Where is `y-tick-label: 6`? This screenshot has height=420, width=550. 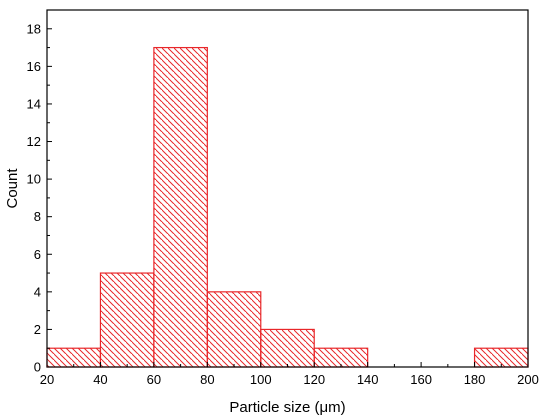
y-tick-label: 6 is located at coordinates (37, 254).